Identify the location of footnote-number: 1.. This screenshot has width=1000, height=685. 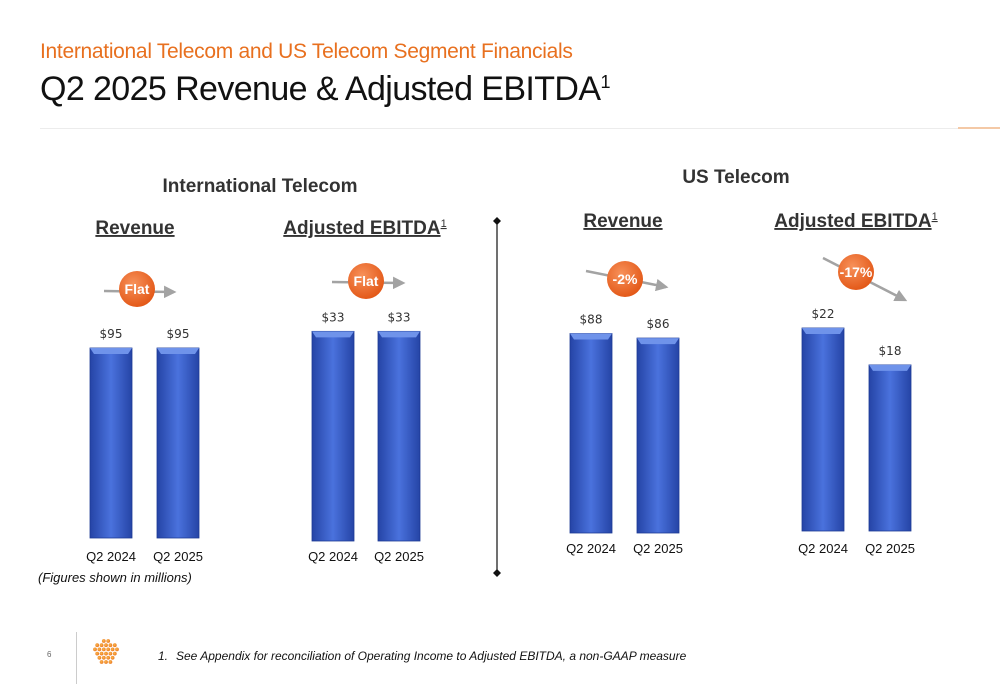
(163, 656).